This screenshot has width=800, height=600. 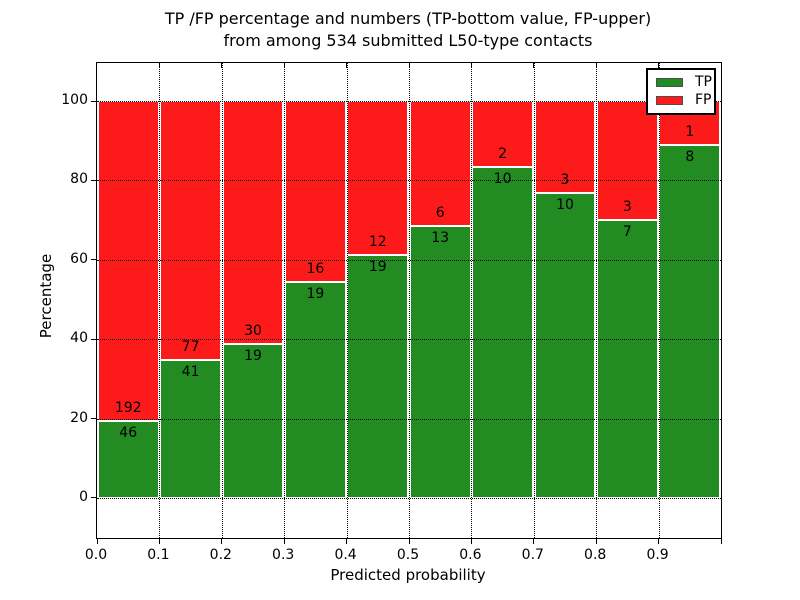 What do you see at coordinates (79, 179) in the screenshot?
I see `y-tick-label: 80` at bounding box center [79, 179].